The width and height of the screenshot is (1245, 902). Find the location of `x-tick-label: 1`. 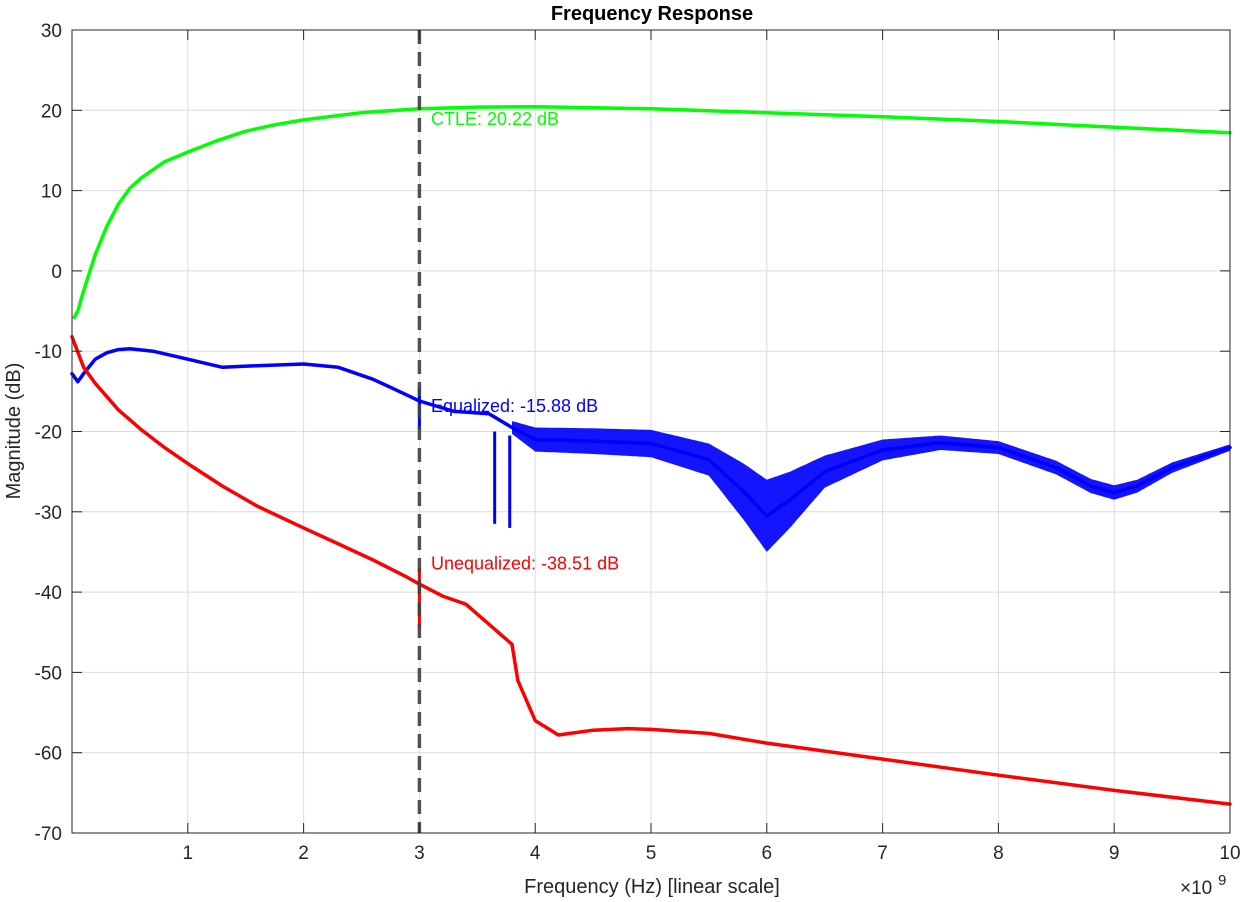

x-tick-label: 1 is located at coordinates (188, 853).